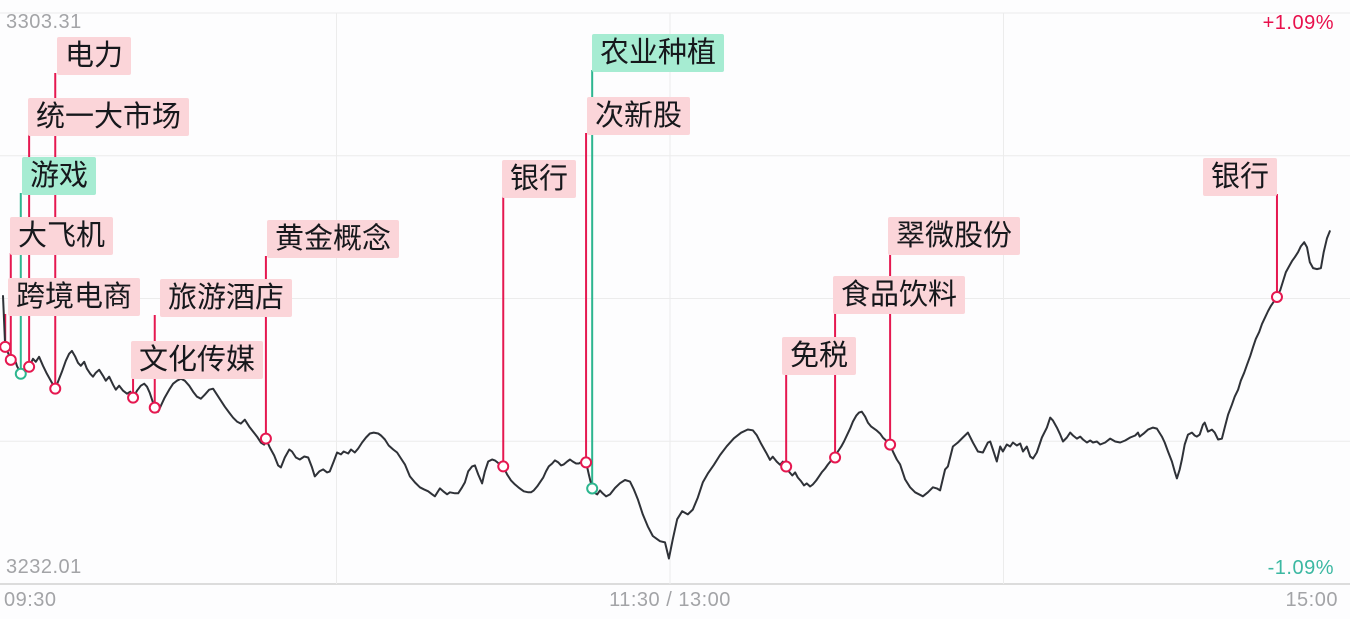 The width and height of the screenshot is (1350, 619). I want to click on time-label-midday: 11:30 / 13:00, so click(670, 600).